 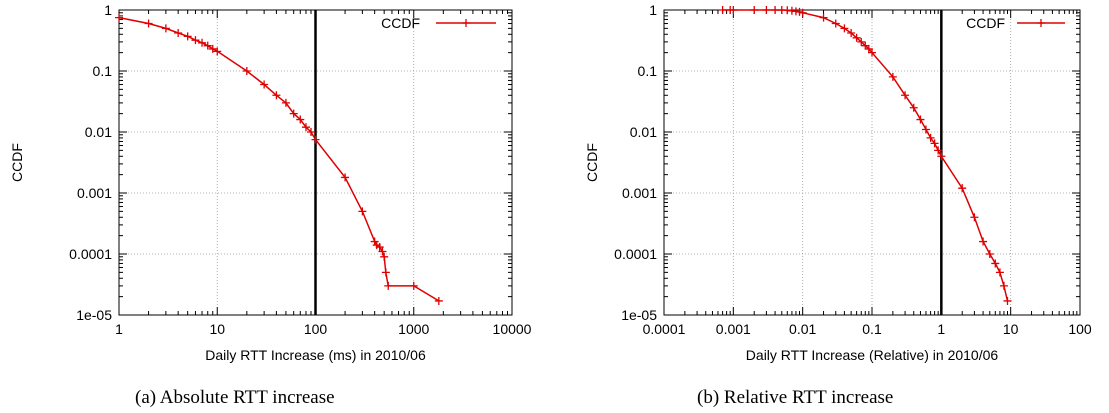 What do you see at coordinates (872, 355) in the screenshot?
I see `x-axis-label: Daily RTT Increase (Relative) in 2010/06` at bounding box center [872, 355].